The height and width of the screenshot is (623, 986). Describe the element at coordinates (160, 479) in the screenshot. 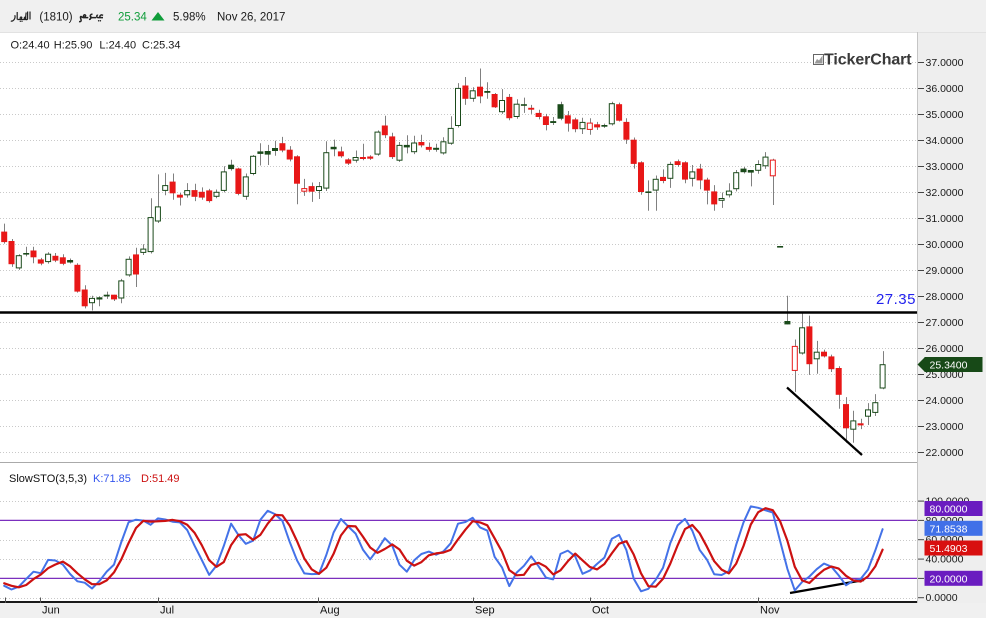

I see `svg-text: D:51.49` at that location.